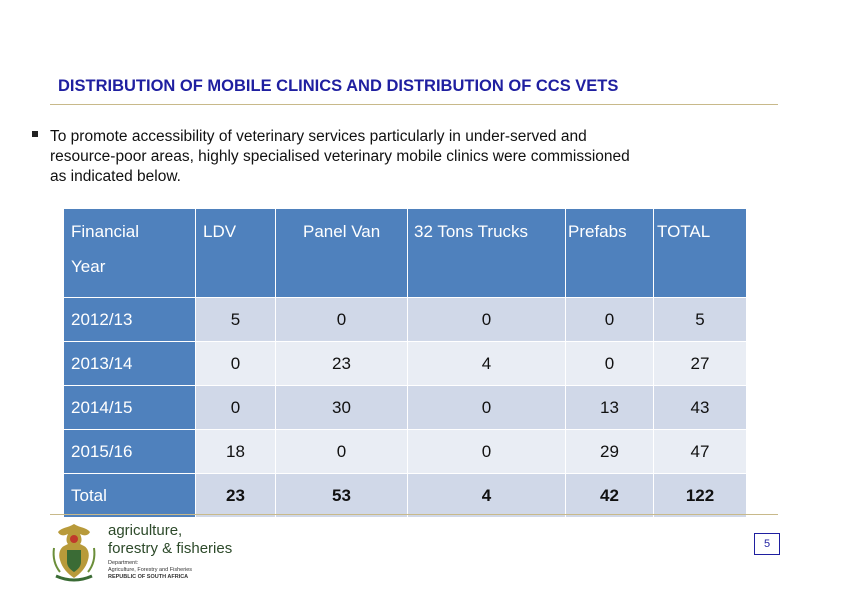 The height and width of the screenshot is (595, 842). I want to click on cell-total: 43, so click(700, 407).